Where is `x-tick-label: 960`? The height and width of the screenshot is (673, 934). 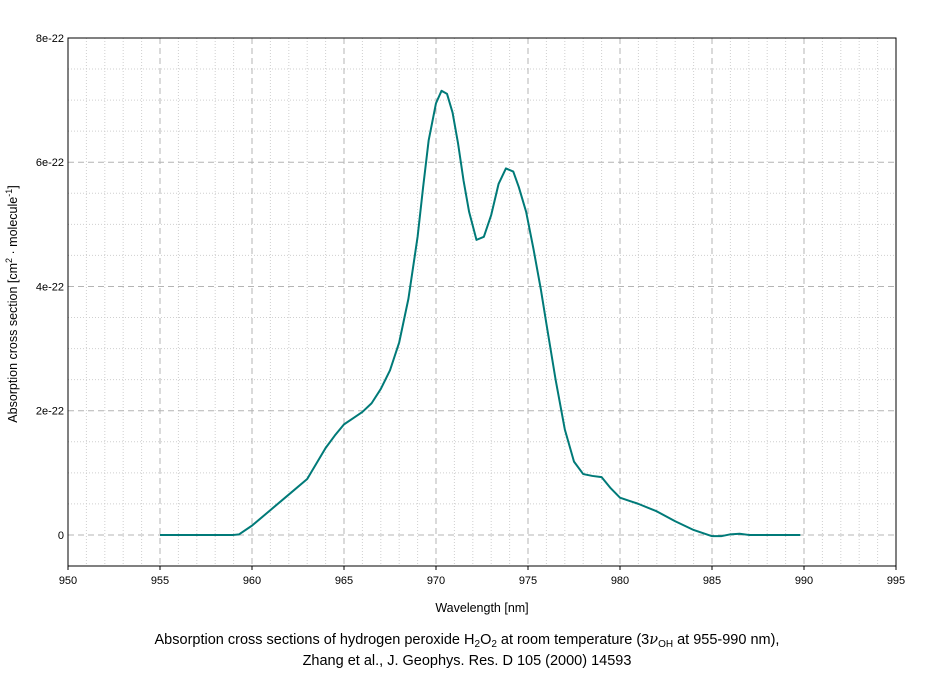 x-tick-label: 960 is located at coordinates (252, 581).